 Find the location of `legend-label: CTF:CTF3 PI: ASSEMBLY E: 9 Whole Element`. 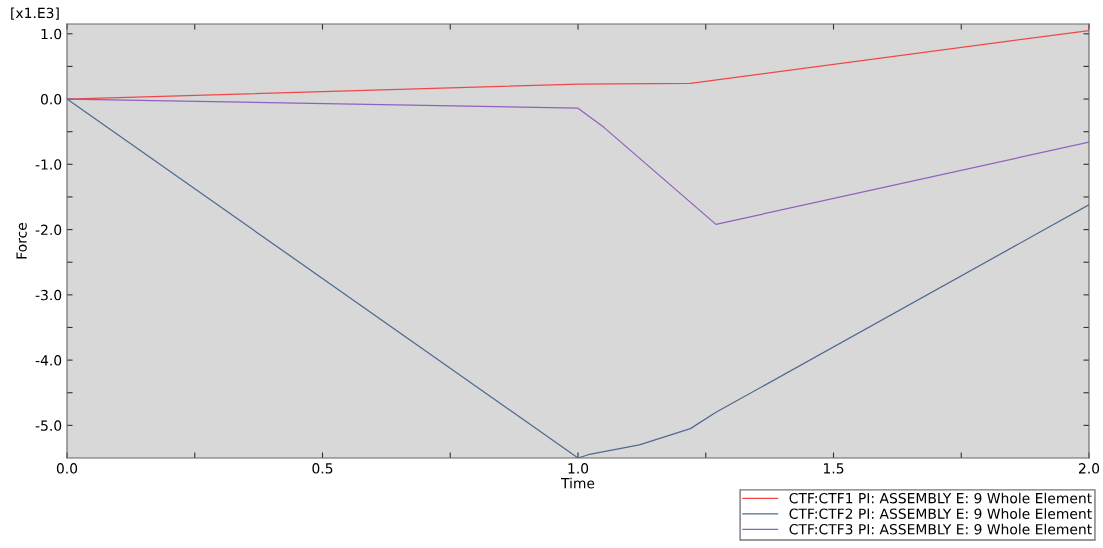

legend-label: CTF:CTF3 PI: ASSEMBLY E: 9 Whole Element is located at coordinates (940, 529).